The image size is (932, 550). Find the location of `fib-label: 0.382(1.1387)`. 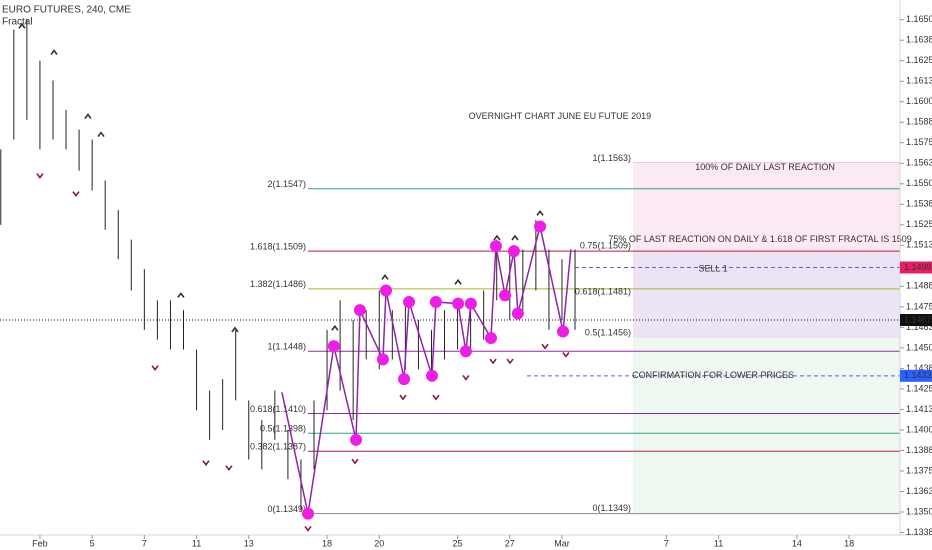

fib-label: 0.382(1.1387) is located at coordinates (278, 447).